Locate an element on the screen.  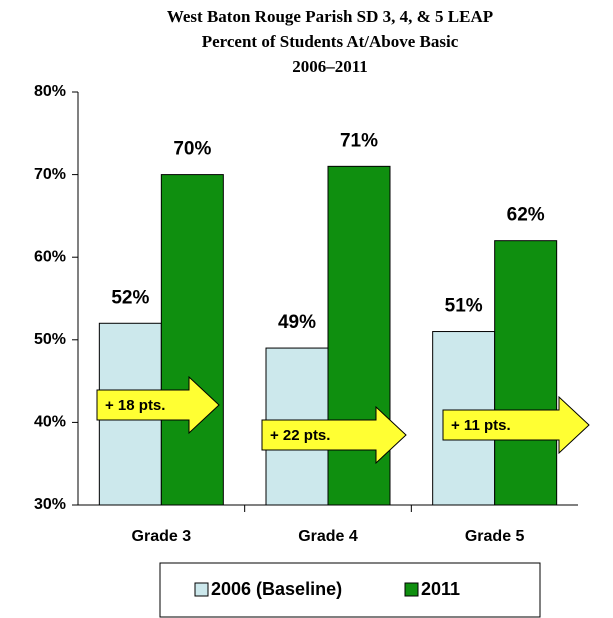
y-tick-label: 60% is located at coordinates (50, 256).